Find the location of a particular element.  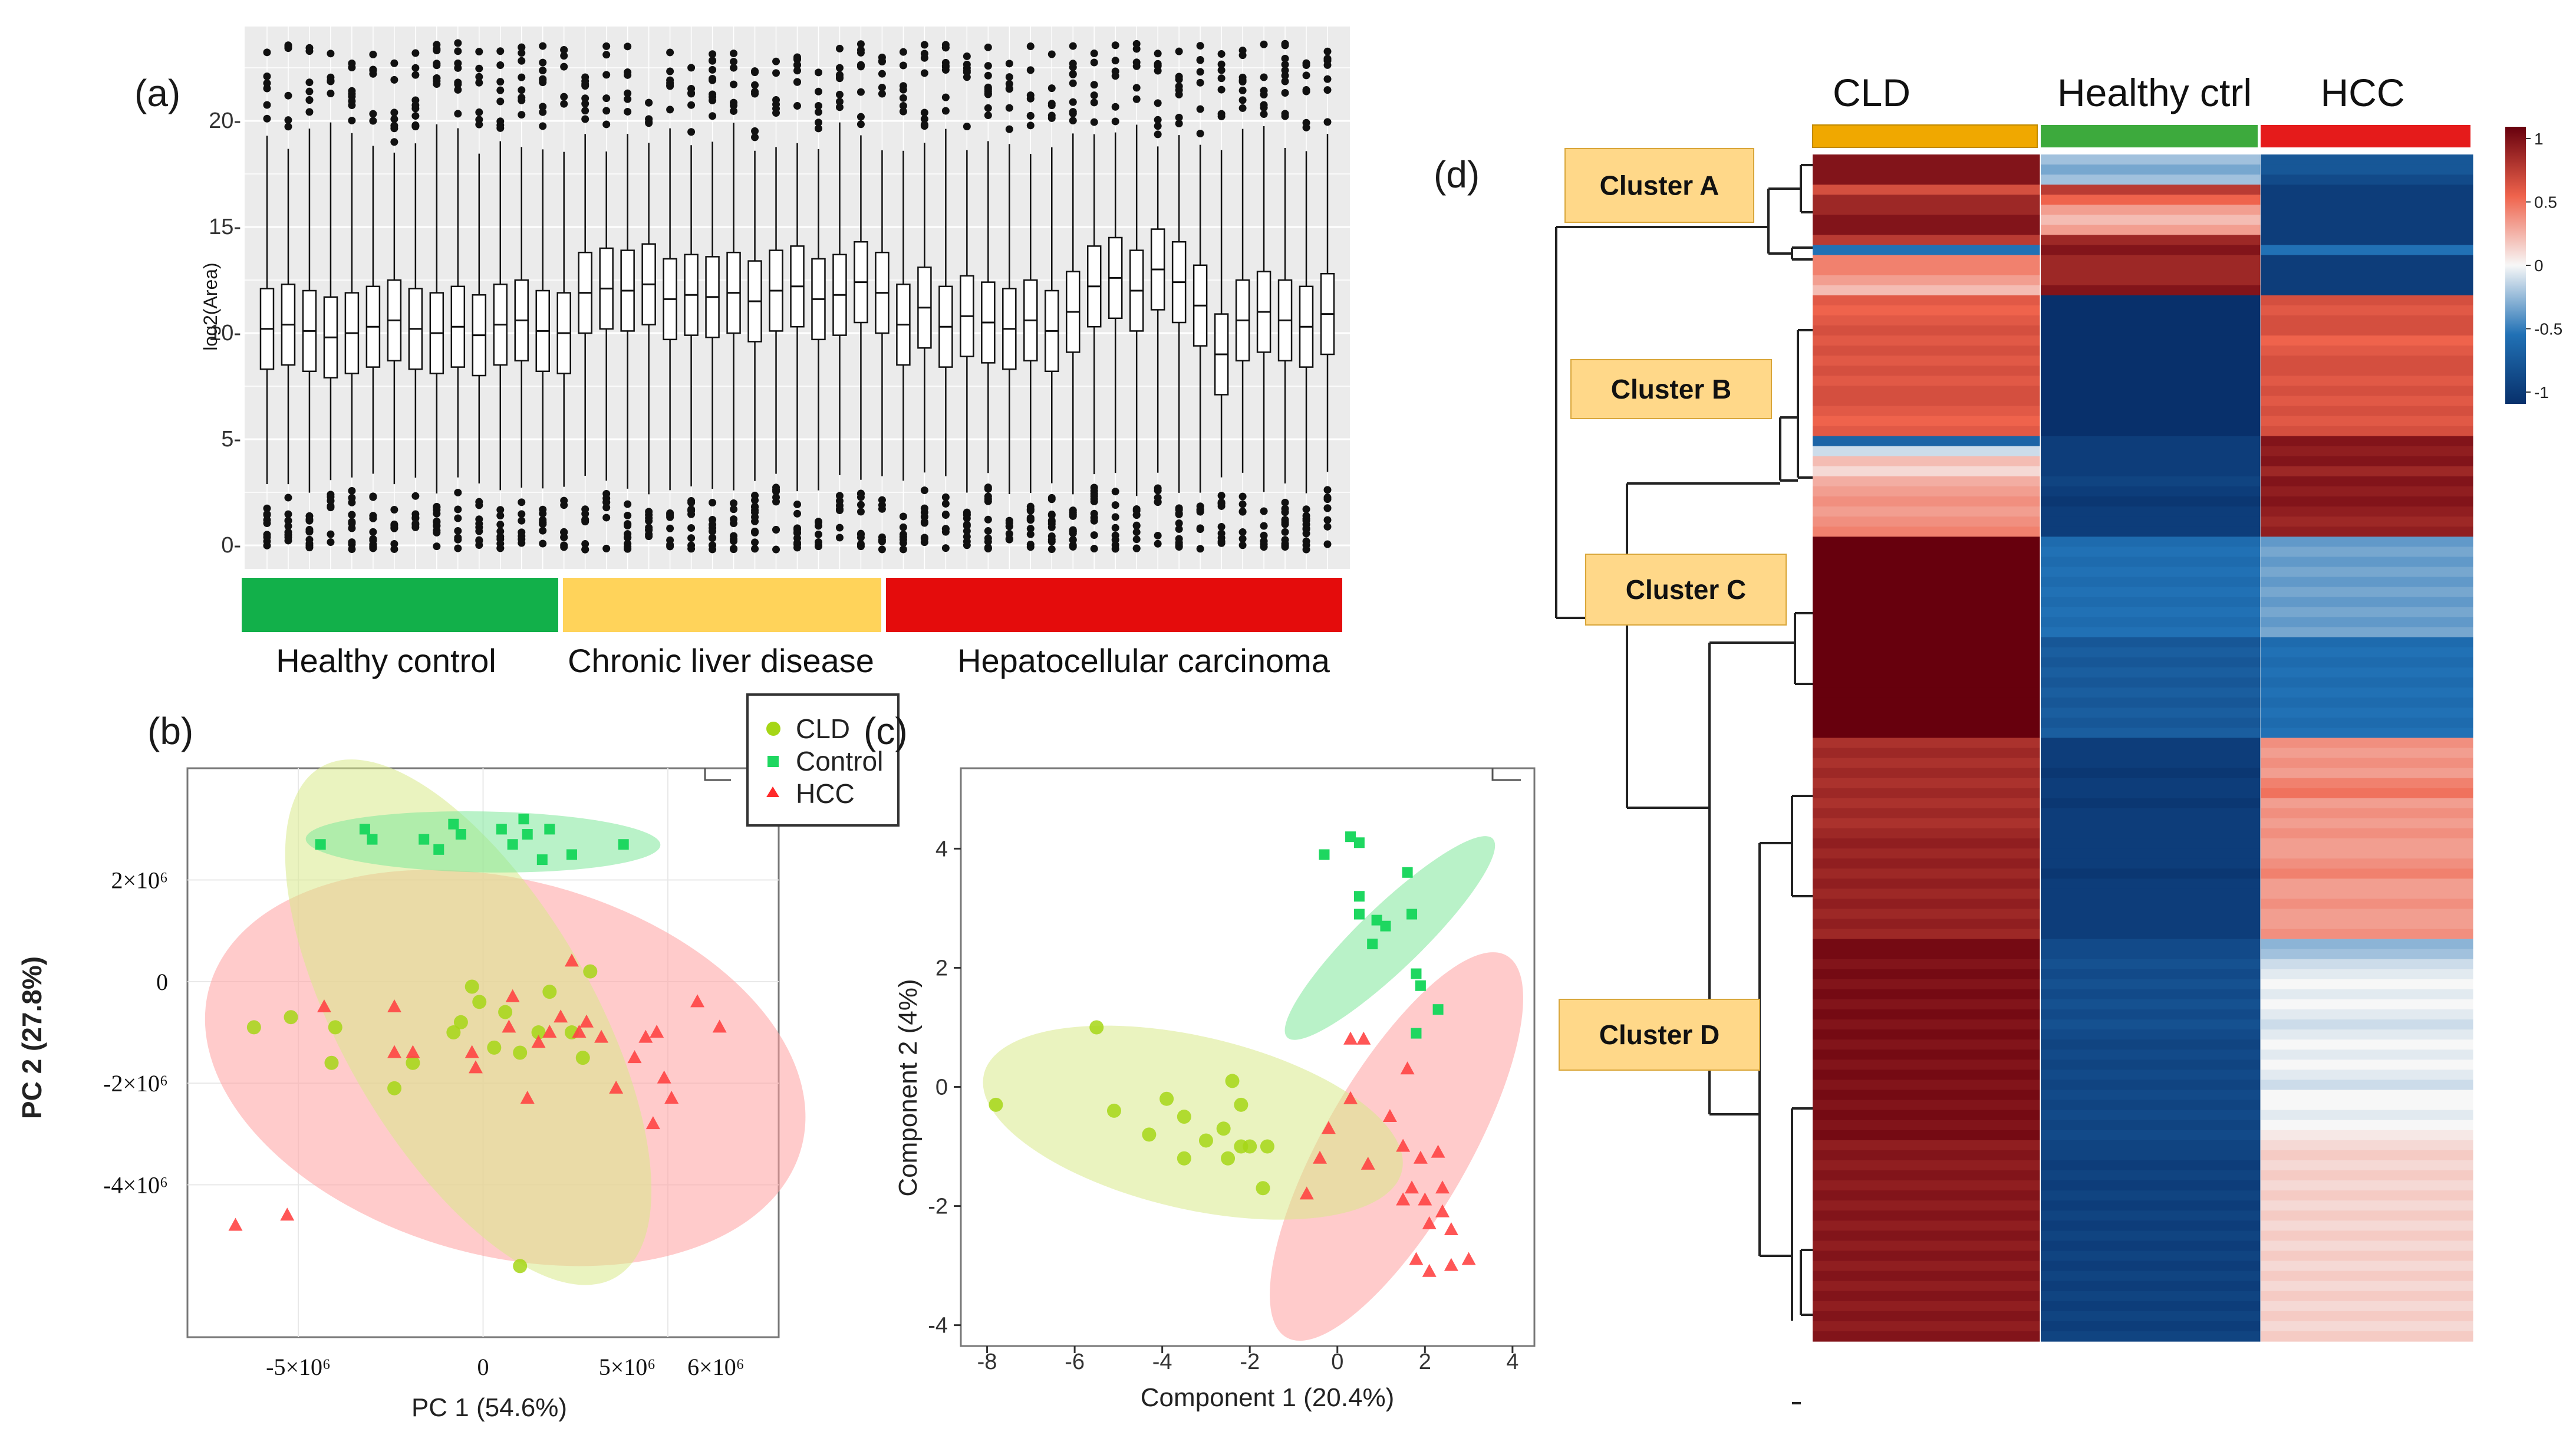

panel-b-point-control is located at coordinates (320, 845).